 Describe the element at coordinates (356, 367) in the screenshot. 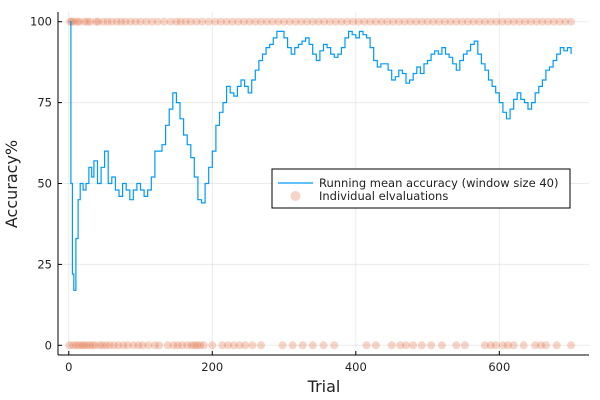

I see `x-tick-label: 400` at that location.